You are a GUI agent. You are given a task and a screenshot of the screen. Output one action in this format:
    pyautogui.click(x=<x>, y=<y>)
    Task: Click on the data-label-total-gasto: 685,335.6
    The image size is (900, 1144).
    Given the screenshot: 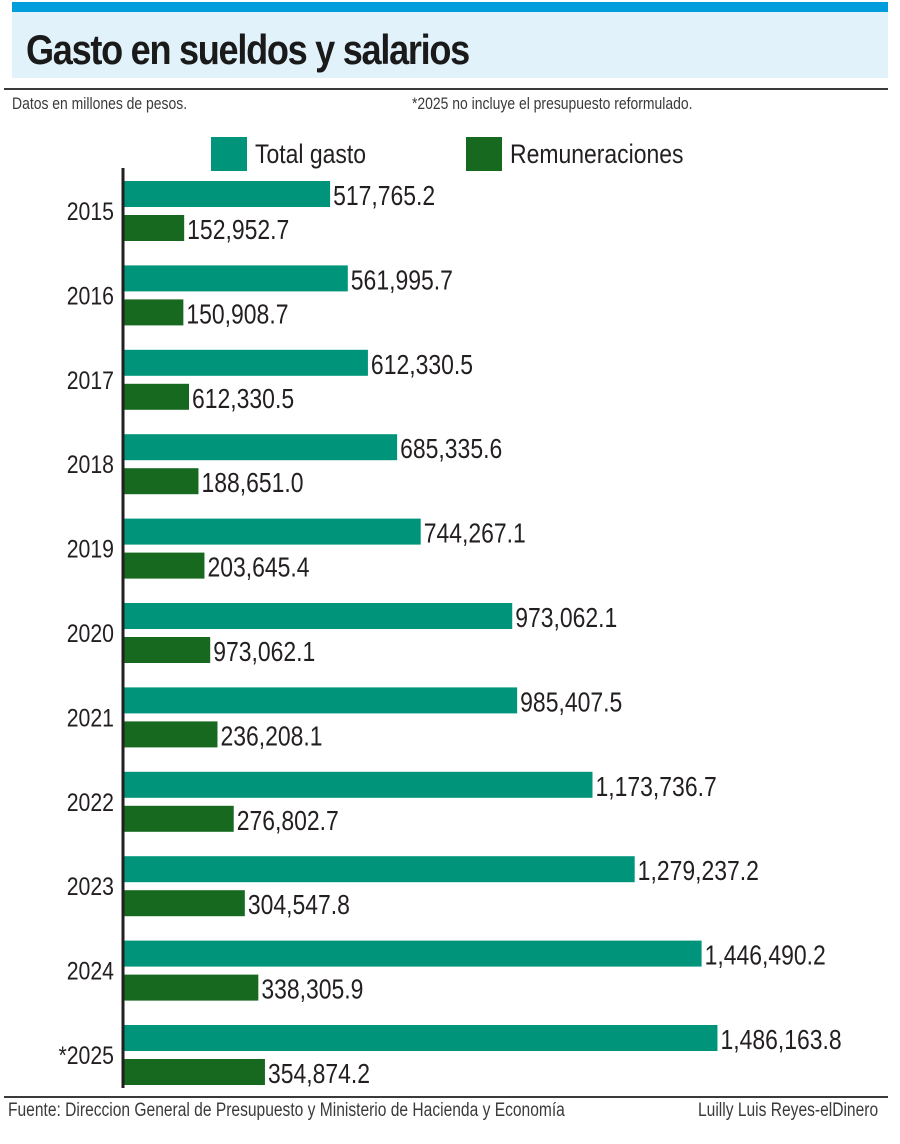 What is the action you would take?
    pyautogui.click(x=451, y=449)
    